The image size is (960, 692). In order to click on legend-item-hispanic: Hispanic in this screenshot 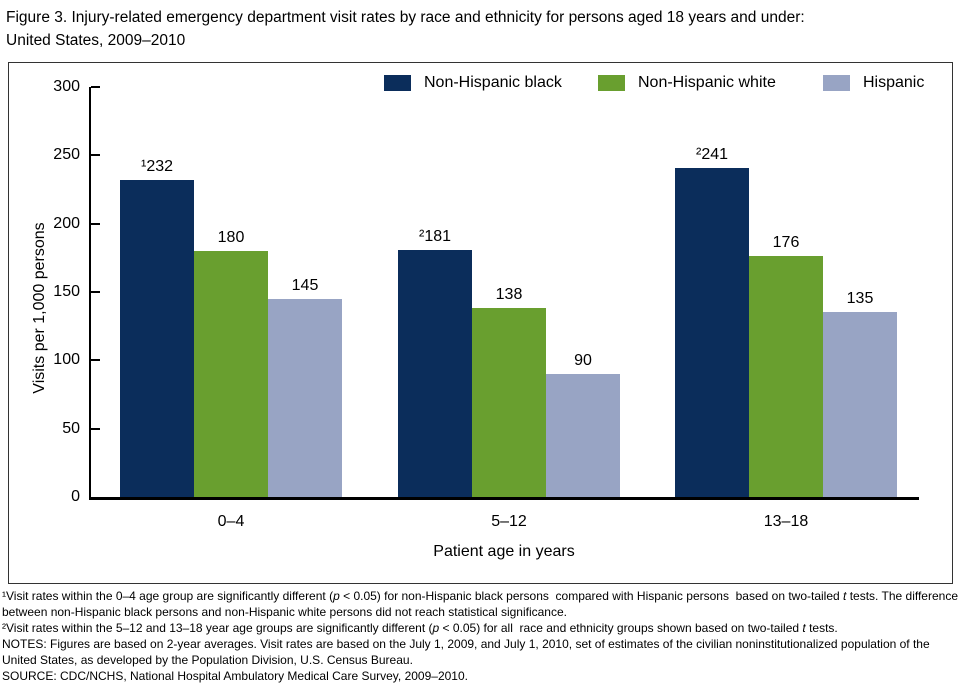, I will do `click(873, 83)`.